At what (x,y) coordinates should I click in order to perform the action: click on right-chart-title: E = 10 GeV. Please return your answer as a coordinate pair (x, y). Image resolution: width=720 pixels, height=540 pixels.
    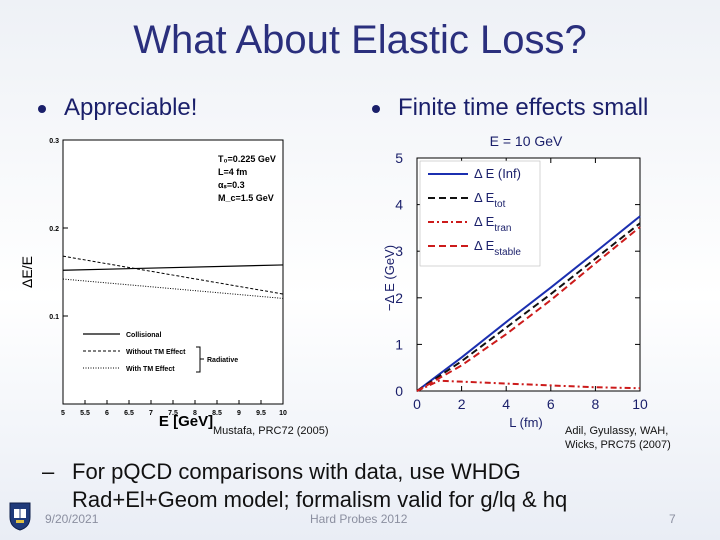
    Looking at the image, I should click on (526, 141).